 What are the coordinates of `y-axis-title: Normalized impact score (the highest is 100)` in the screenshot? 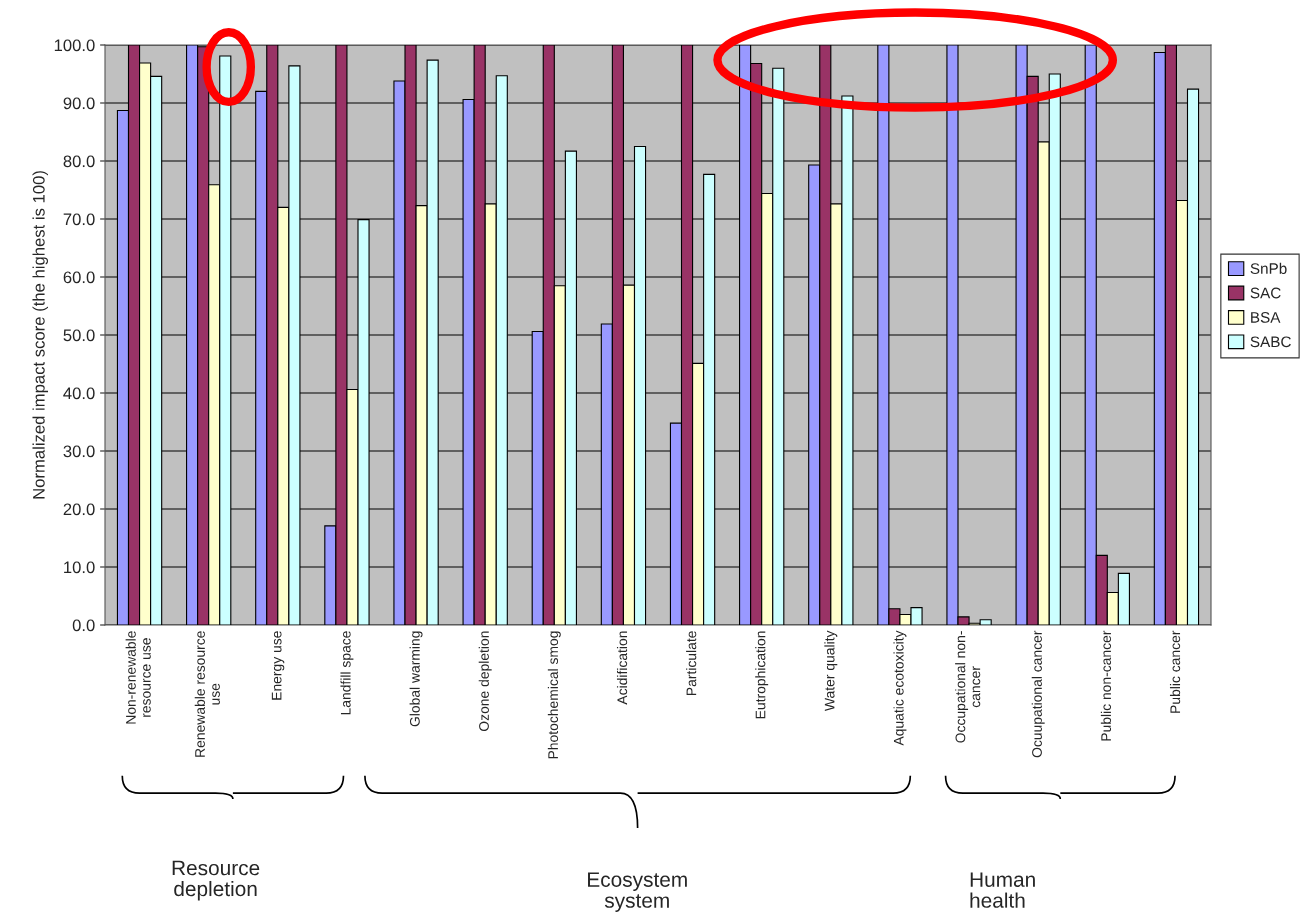 It's located at (40, 335).